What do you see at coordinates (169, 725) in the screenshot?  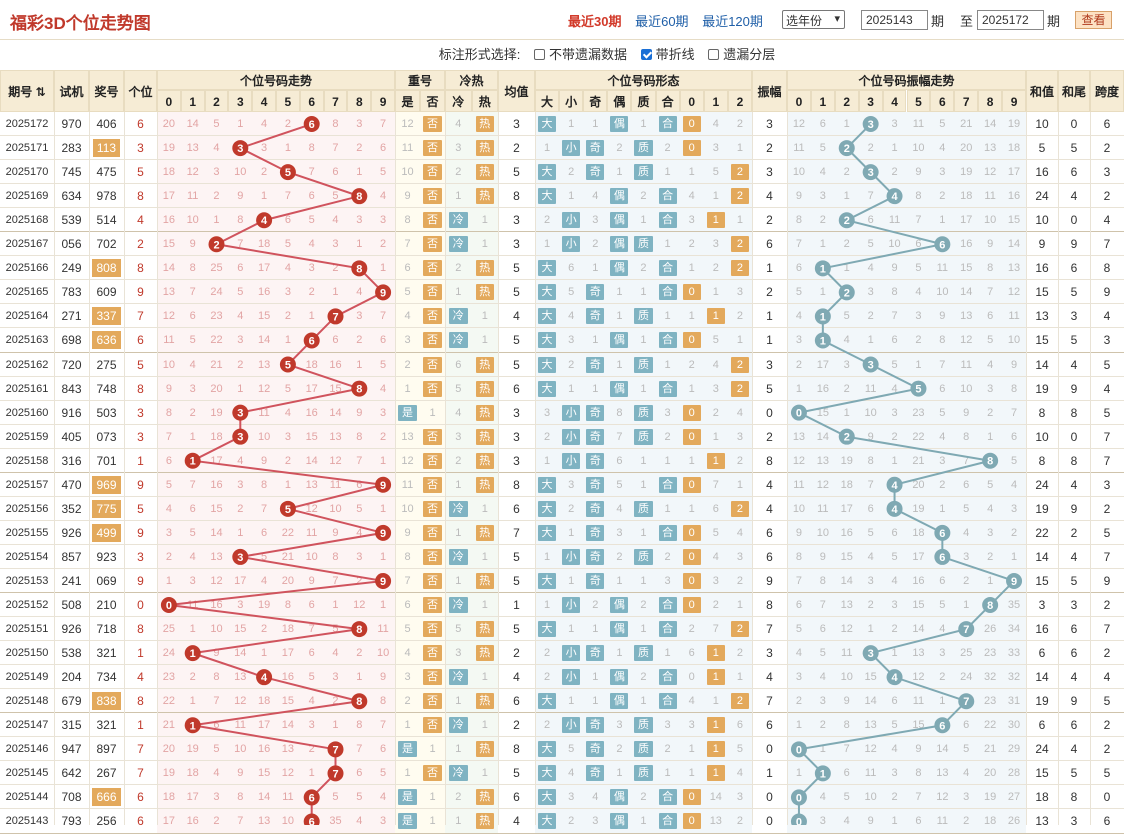 I see `trend-miss-cell: 21` at bounding box center [169, 725].